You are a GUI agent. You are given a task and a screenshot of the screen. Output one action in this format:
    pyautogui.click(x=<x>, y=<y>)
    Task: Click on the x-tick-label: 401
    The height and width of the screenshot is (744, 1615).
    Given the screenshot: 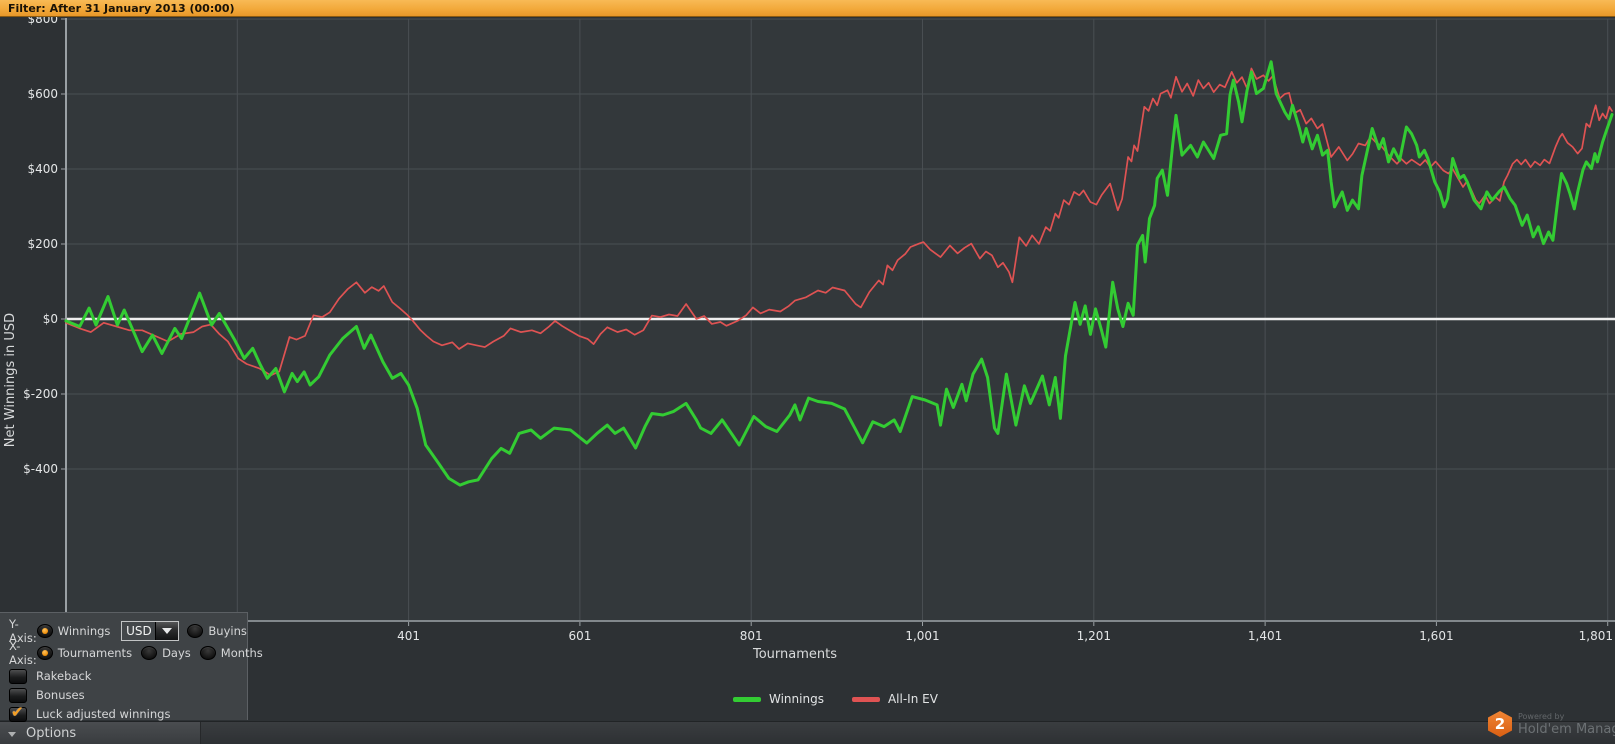 What is the action you would take?
    pyautogui.click(x=408, y=636)
    